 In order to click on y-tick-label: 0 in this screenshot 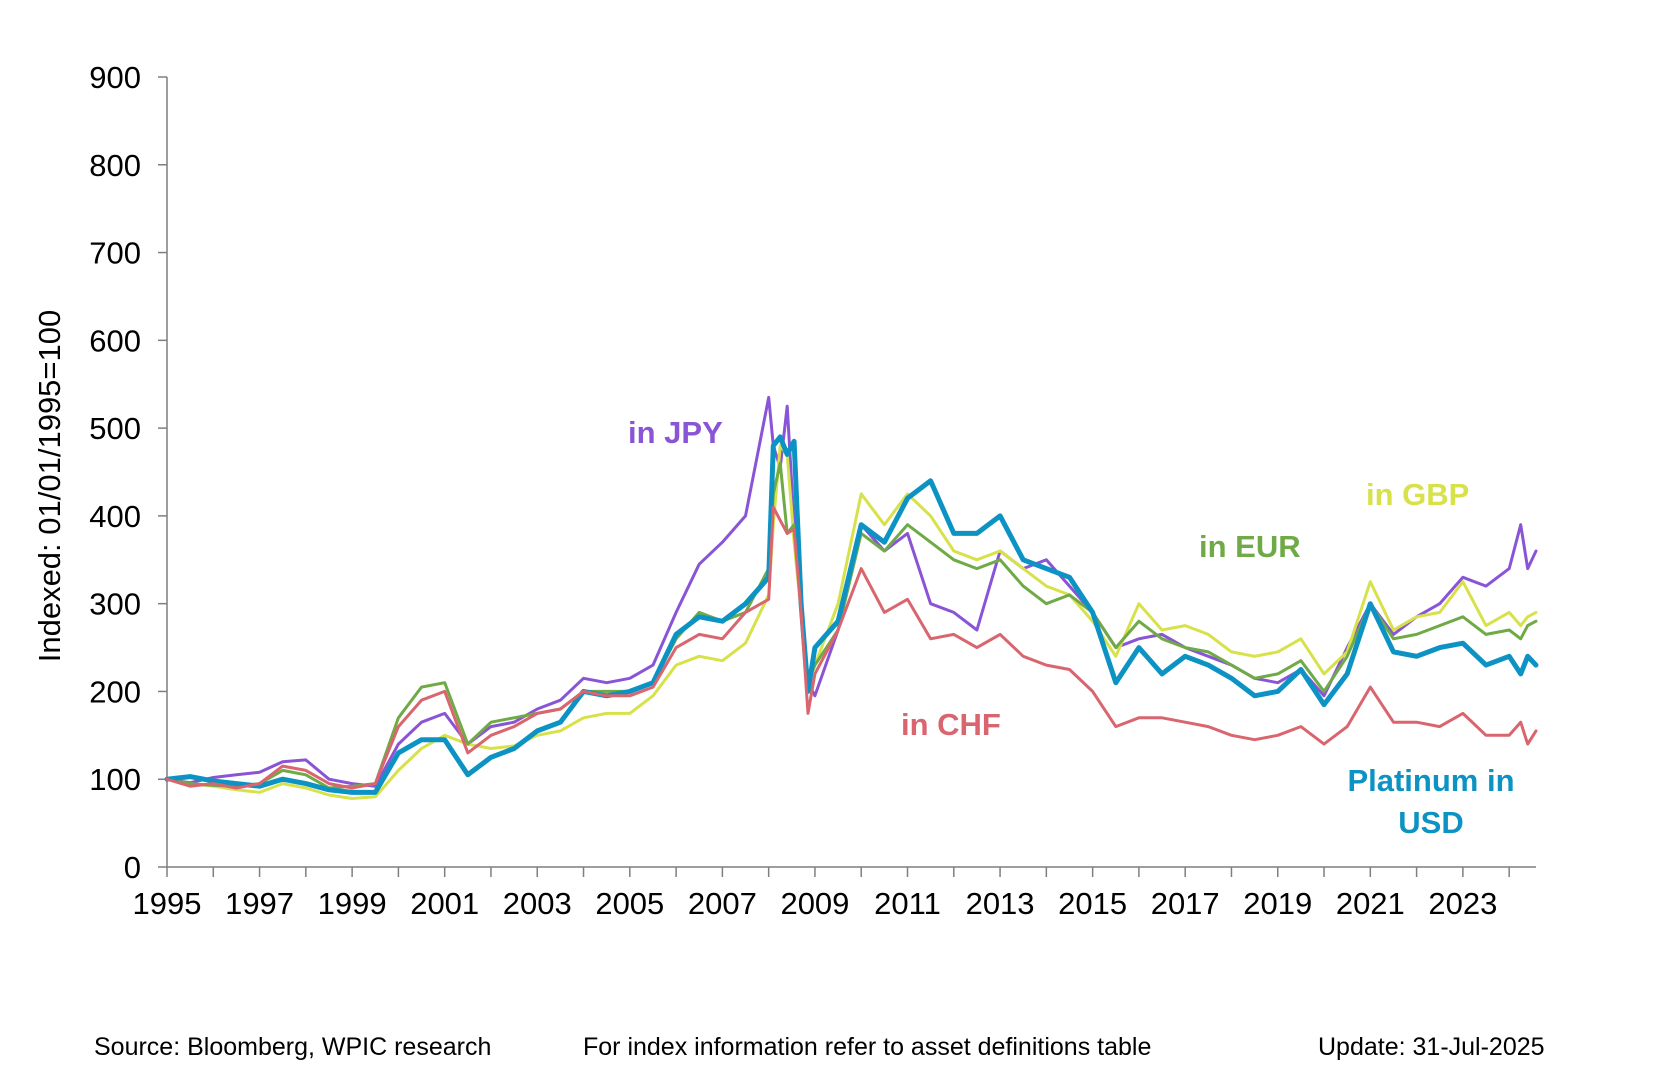, I will do `click(132, 867)`.